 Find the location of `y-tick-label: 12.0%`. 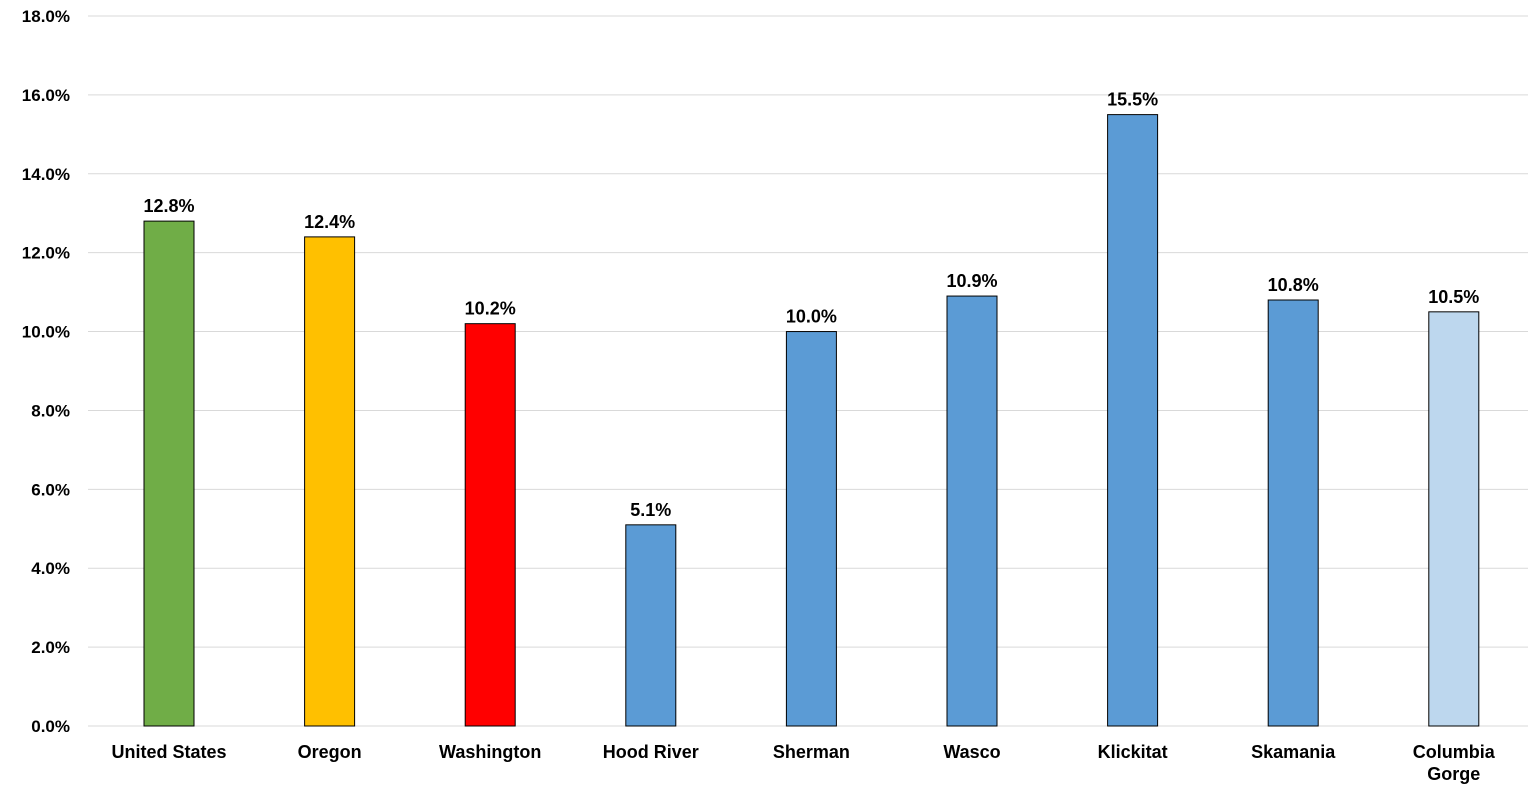

y-tick-label: 12.0% is located at coordinates (46, 253).